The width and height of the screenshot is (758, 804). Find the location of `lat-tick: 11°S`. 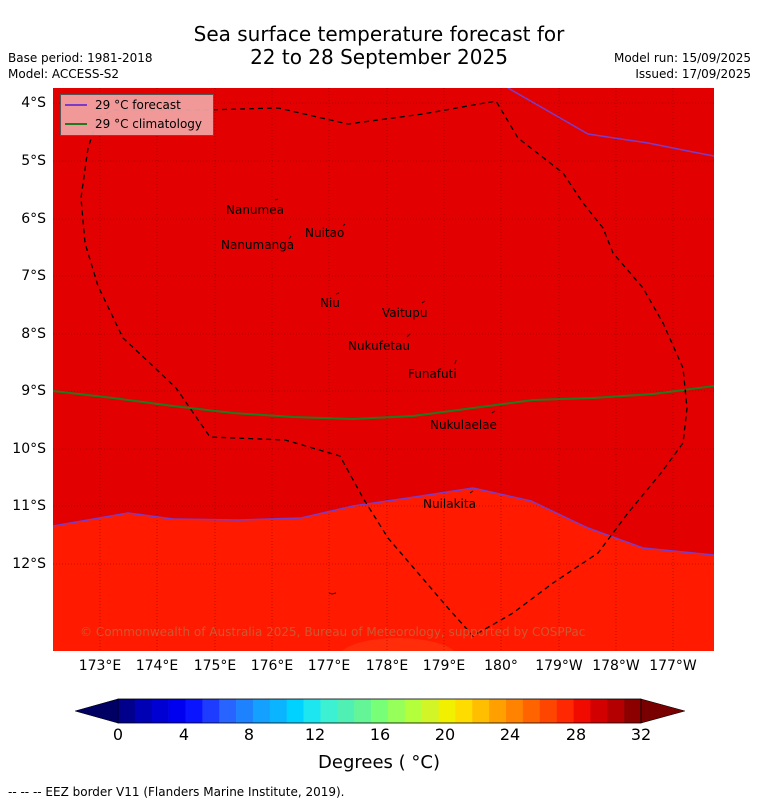

lat-tick: 11°S is located at coordinates (29, 506).